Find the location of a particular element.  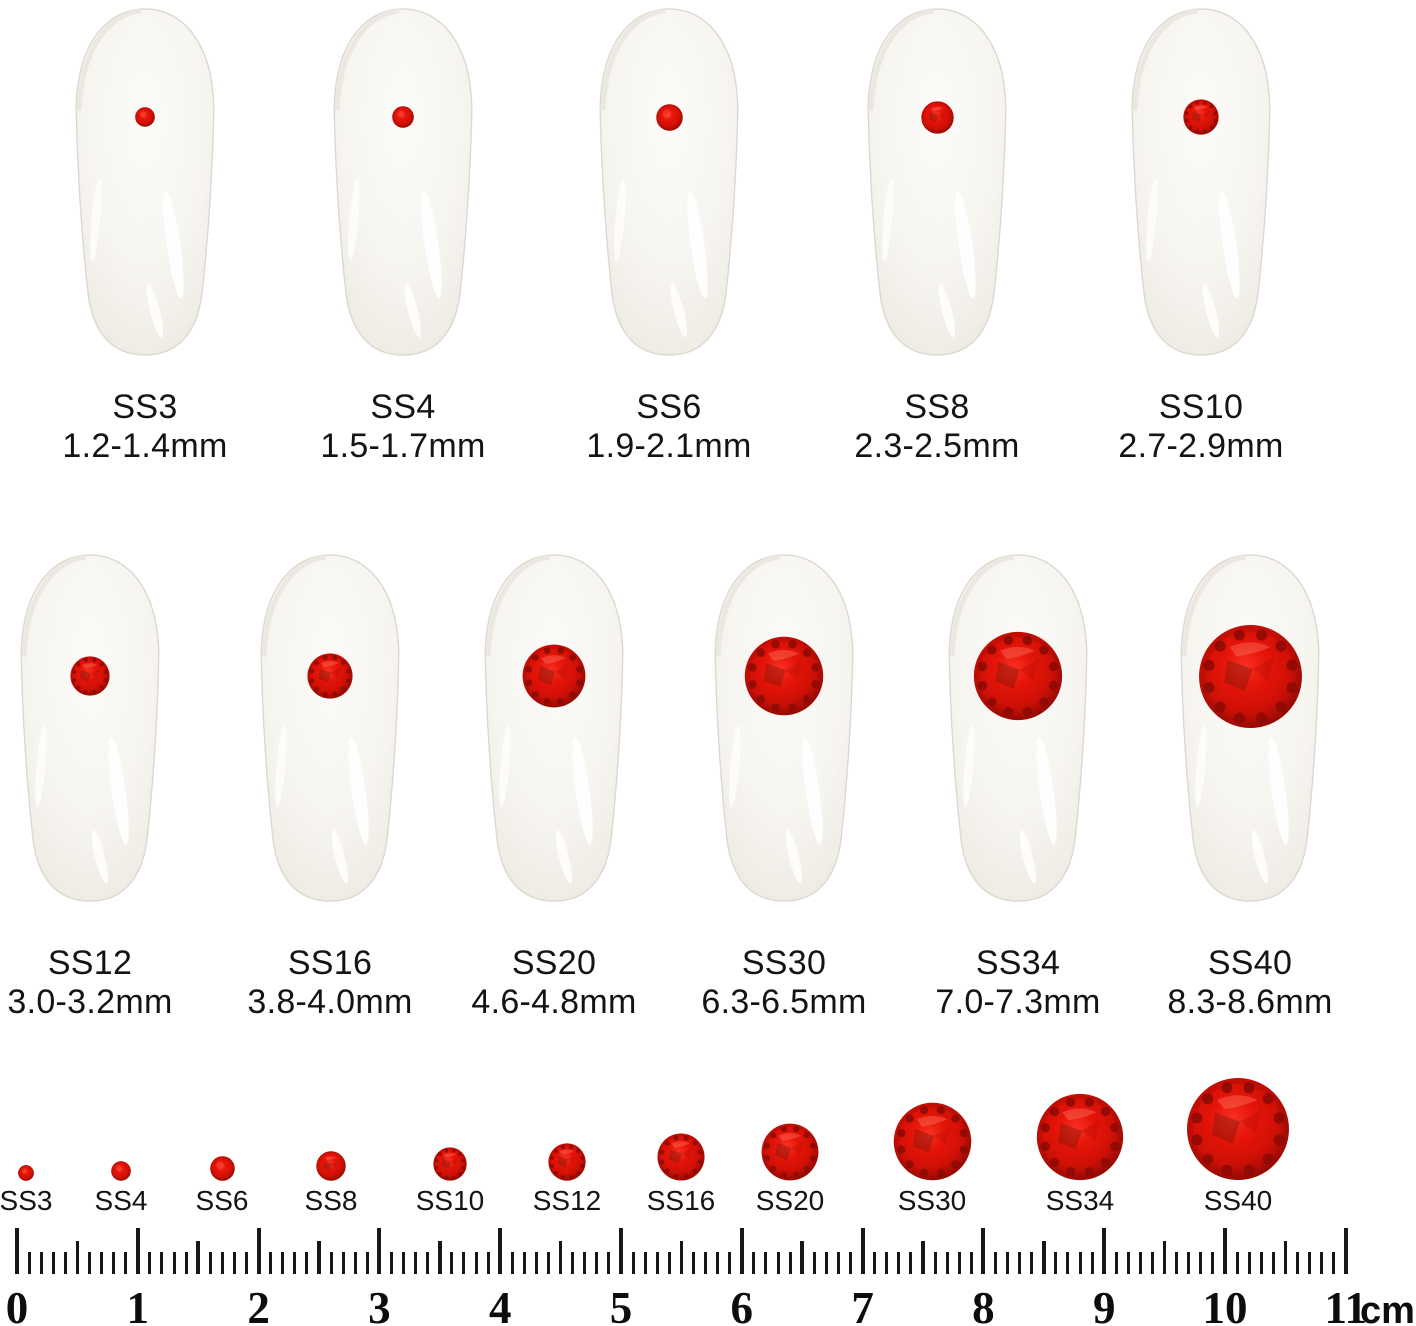

ruler-number: 10 is located at coordinates (1225, 1304).